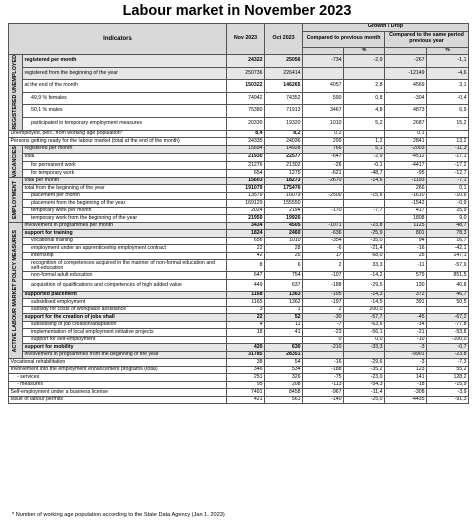 Image resolution: width=474 pixels, height=528 pixels. Describe the element at coordinates (283, 332) in the screenshot. I see `oct-value: 41` at that location.